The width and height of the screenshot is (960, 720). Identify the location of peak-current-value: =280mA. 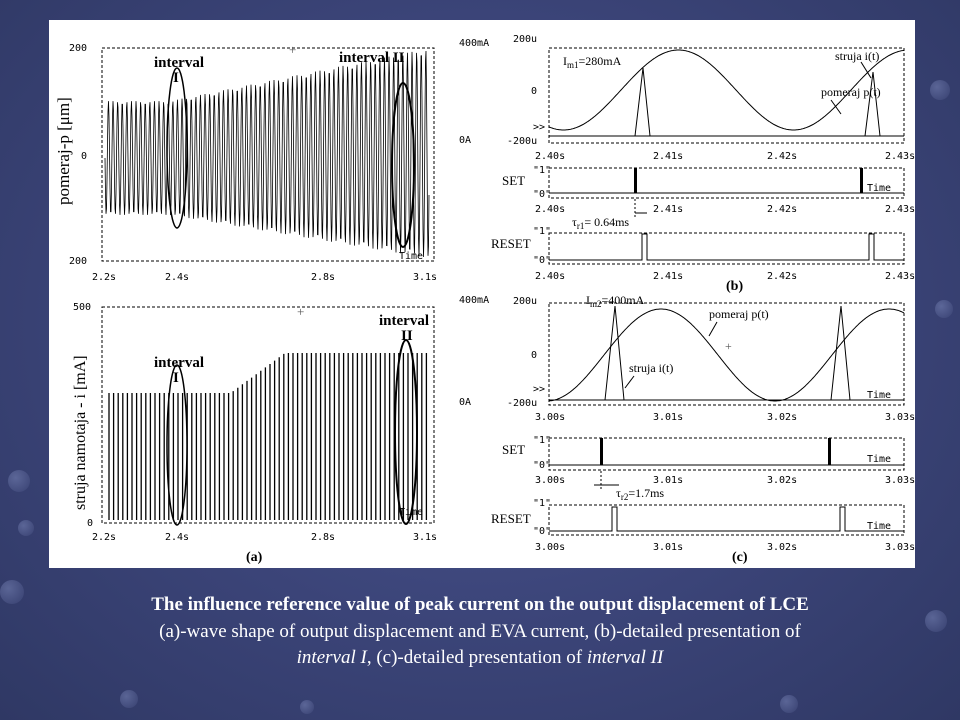
(600, 61).